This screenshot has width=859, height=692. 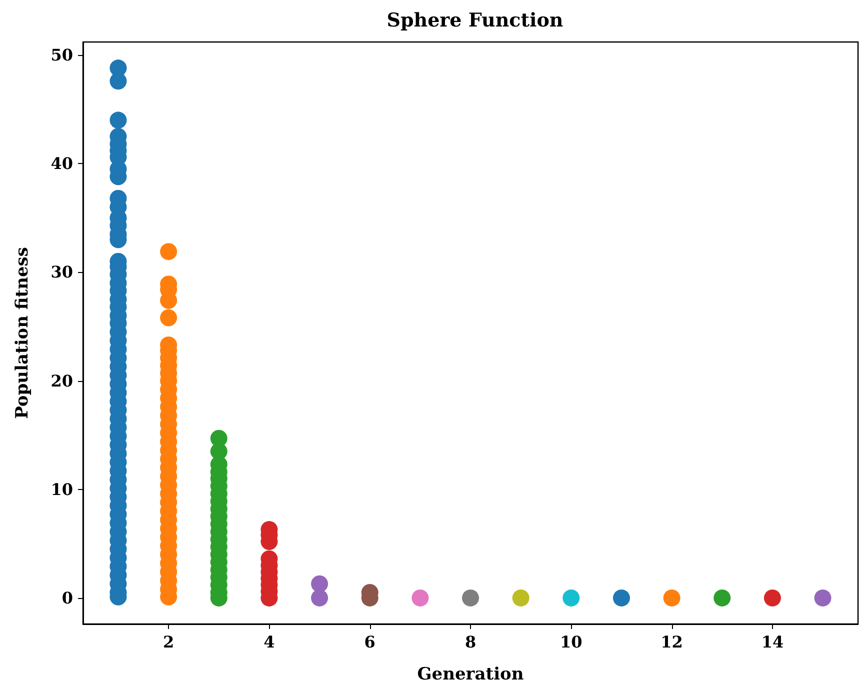 I want to click on x-tick-label: 14, so click(x=772, y=642).